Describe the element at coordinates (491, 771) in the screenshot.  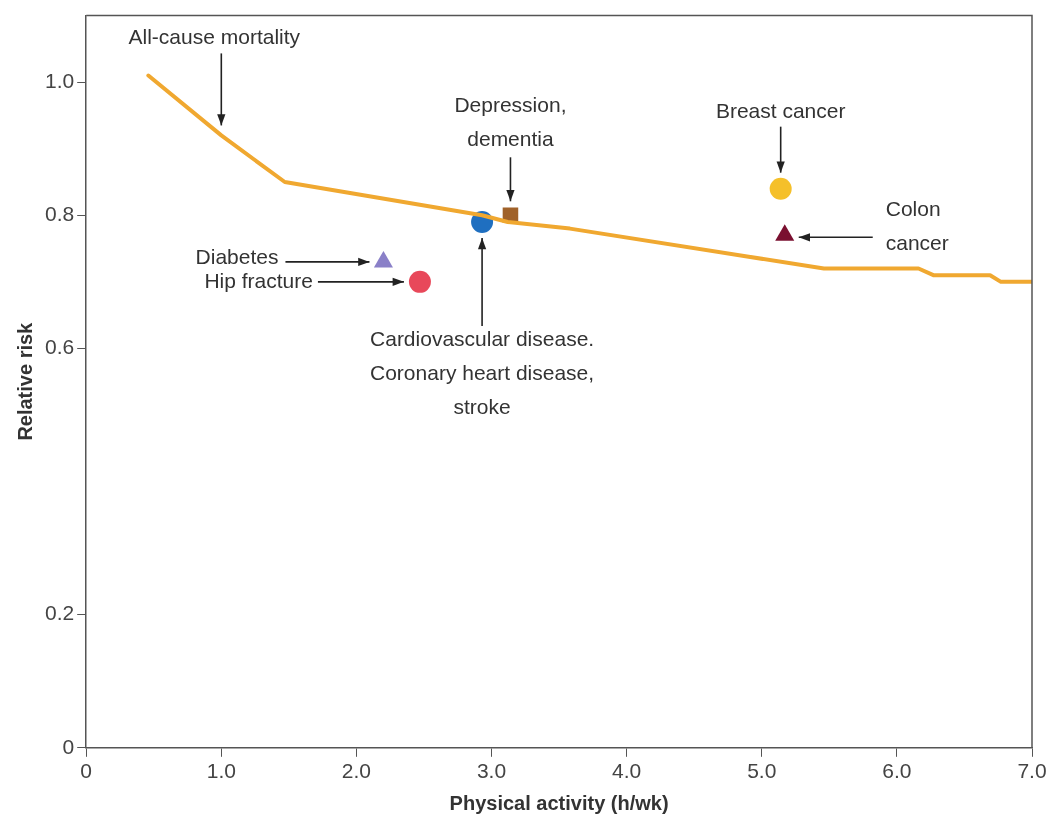
I see `x-tick-label: 3.0` at that location.